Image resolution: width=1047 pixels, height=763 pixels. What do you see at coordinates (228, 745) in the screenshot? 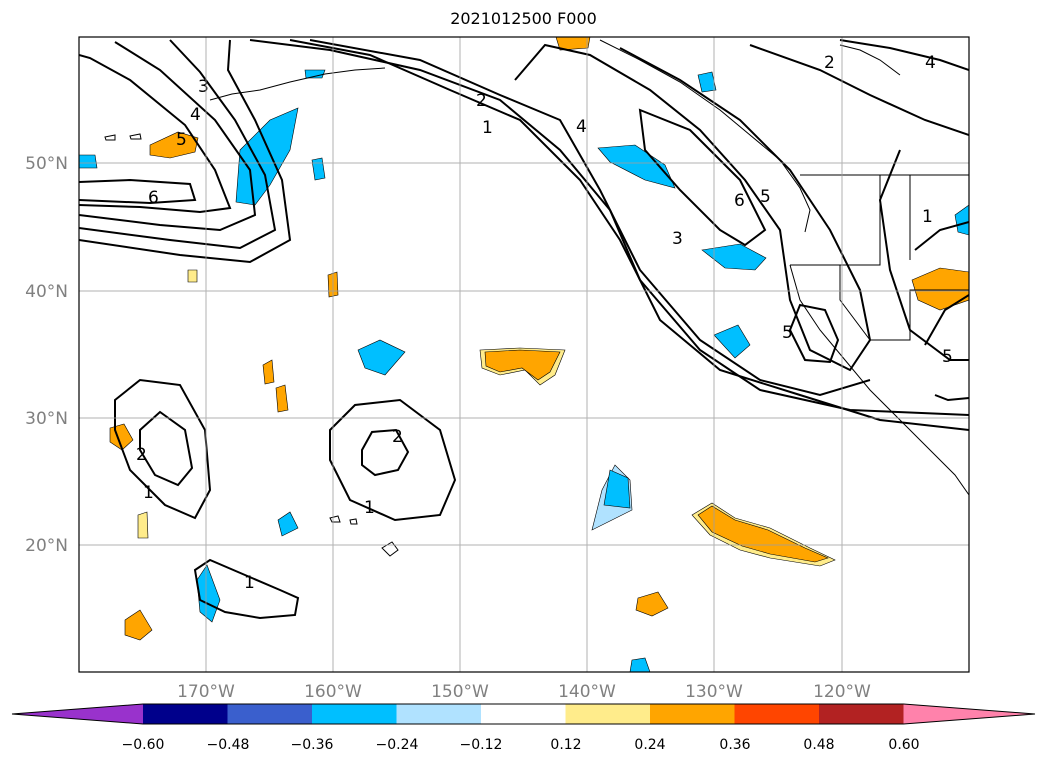
I see `colorbar-tick-label: −0.48` at bounding box center [228, 745].